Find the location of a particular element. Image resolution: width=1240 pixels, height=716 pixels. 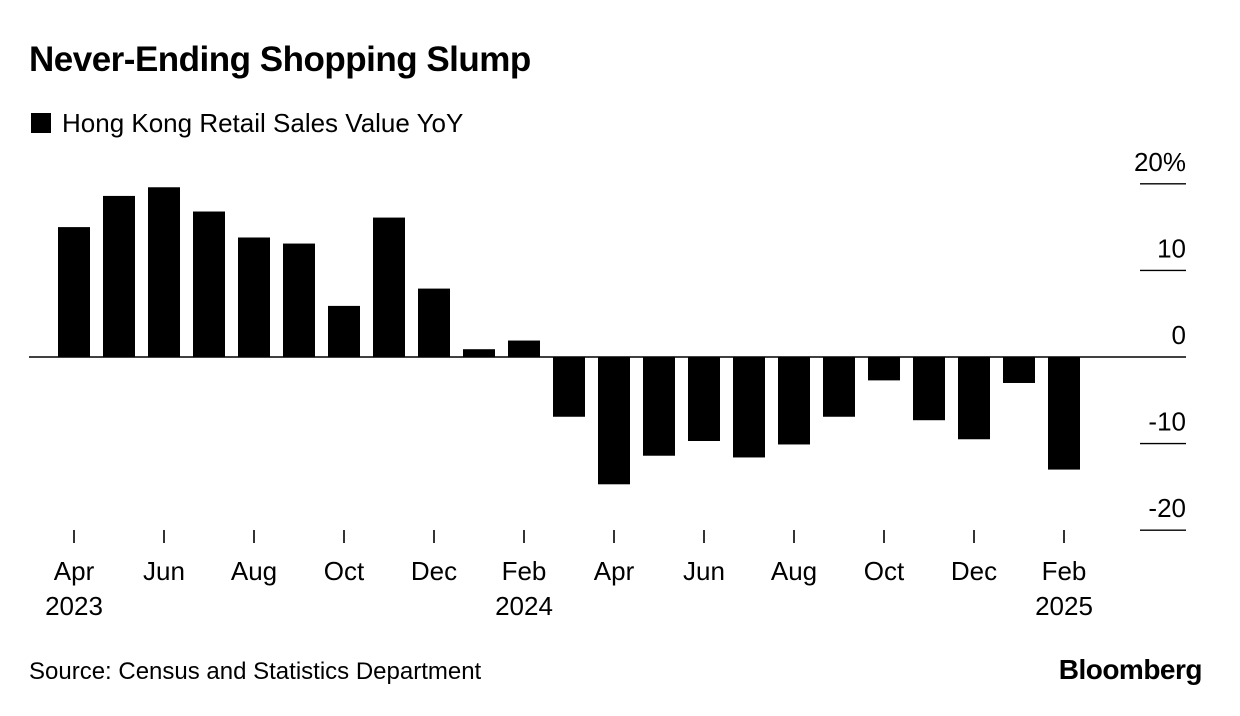

chart-title: Never-Ending Shopping Slump is located at coordinates (280, 59).